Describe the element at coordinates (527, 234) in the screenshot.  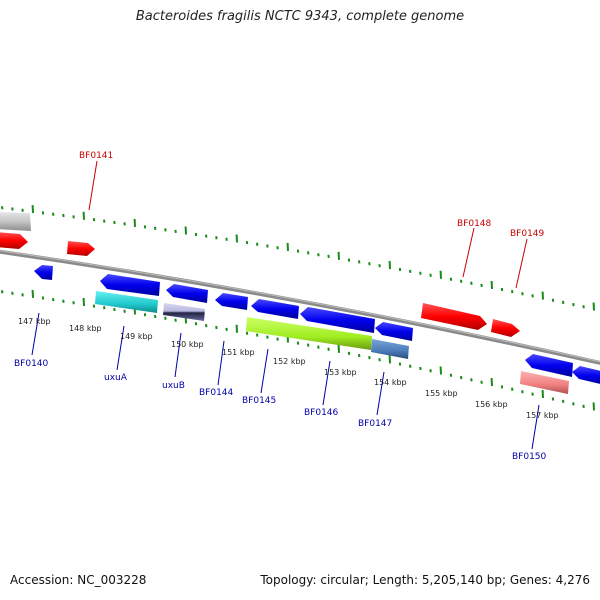
I see `gene-label: BF0149` at that location.